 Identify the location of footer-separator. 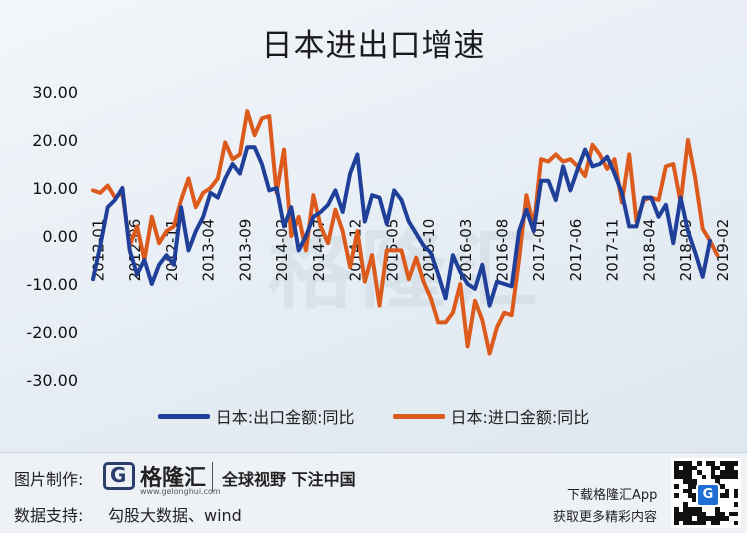
(212, 477).